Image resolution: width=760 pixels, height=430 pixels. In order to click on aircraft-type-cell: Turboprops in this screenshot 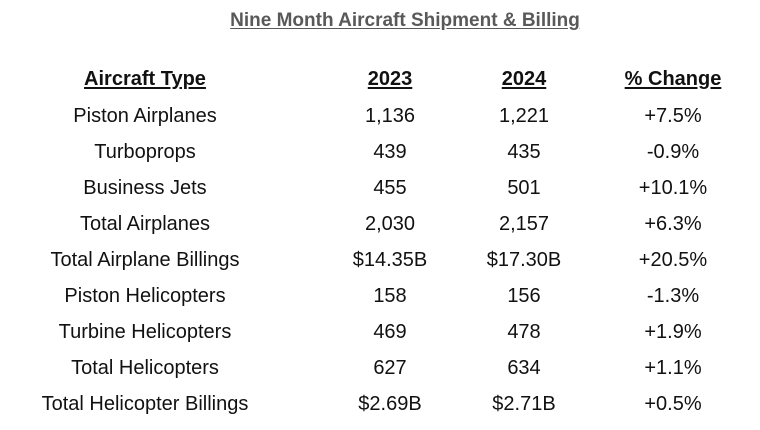, I will do `click(145, 151)`.